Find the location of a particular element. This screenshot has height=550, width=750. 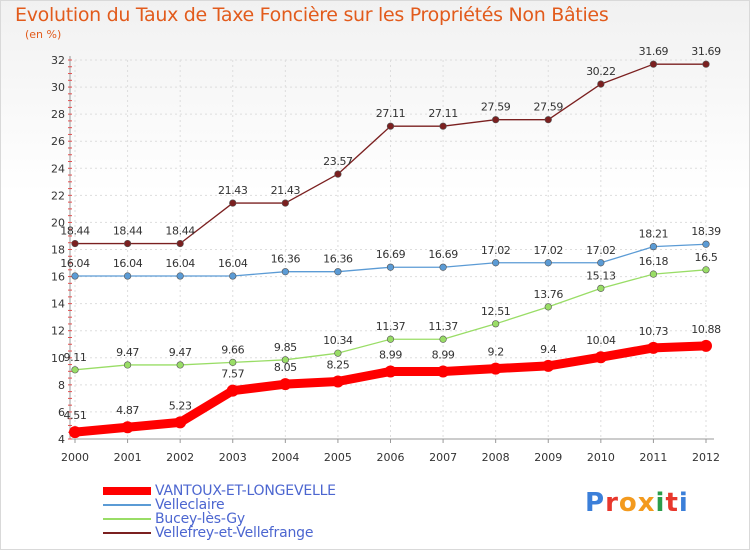

data-label: 9.47 is located at coordinates (180, 352).